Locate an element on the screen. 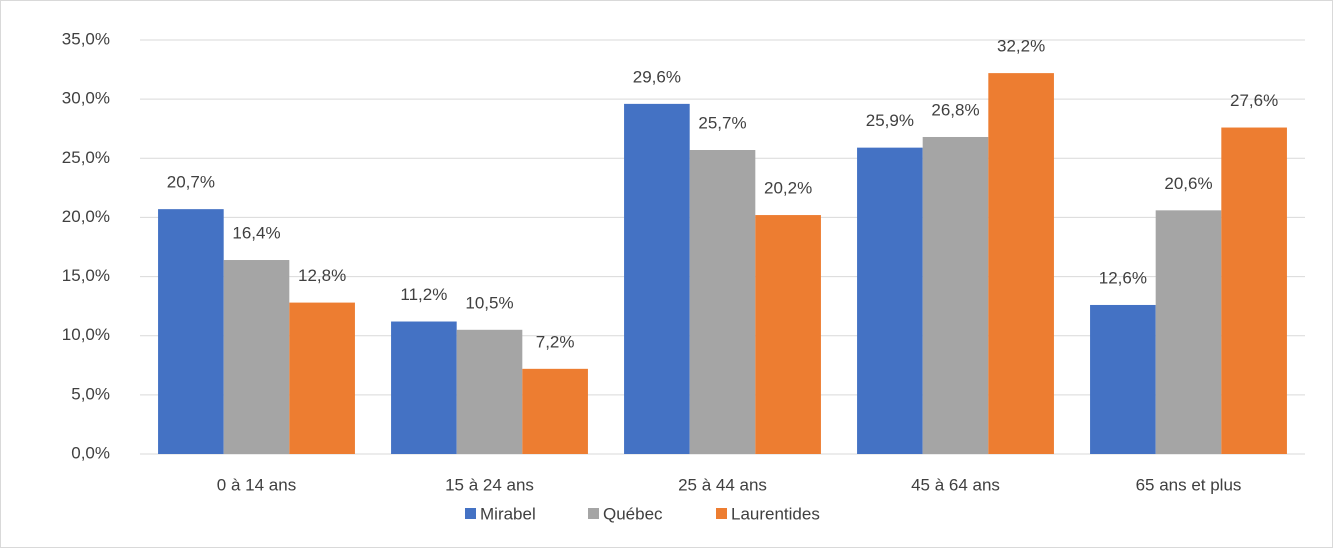  data-label: 11,2% is located at coordinates (423, 294).